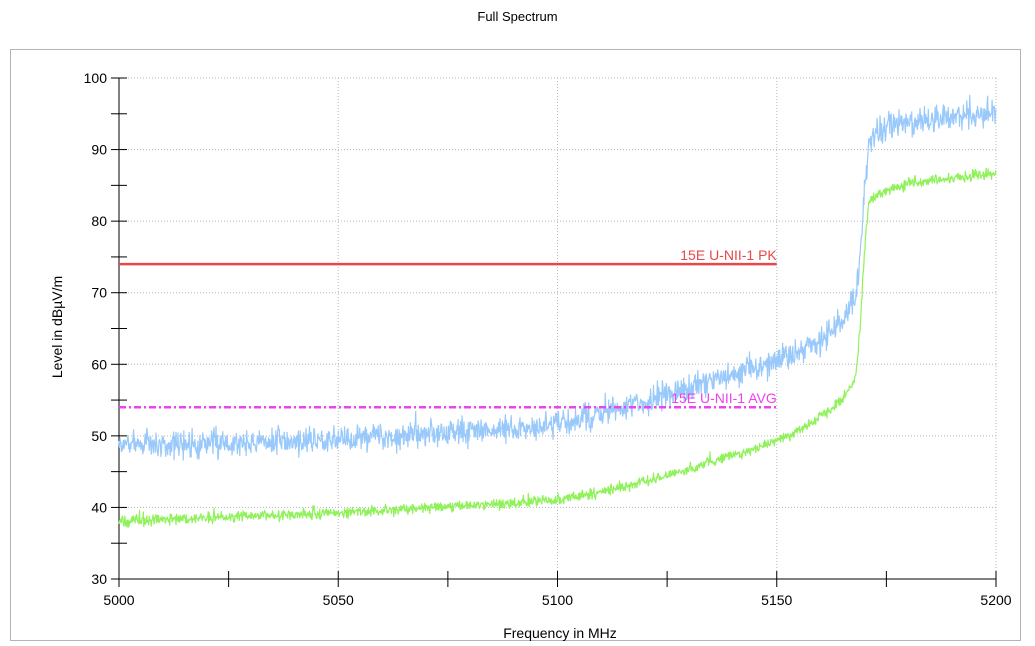 The height and width of the screenshot is (646, 1035). I want to click on y-tick-label: 90, so click(99, 150).